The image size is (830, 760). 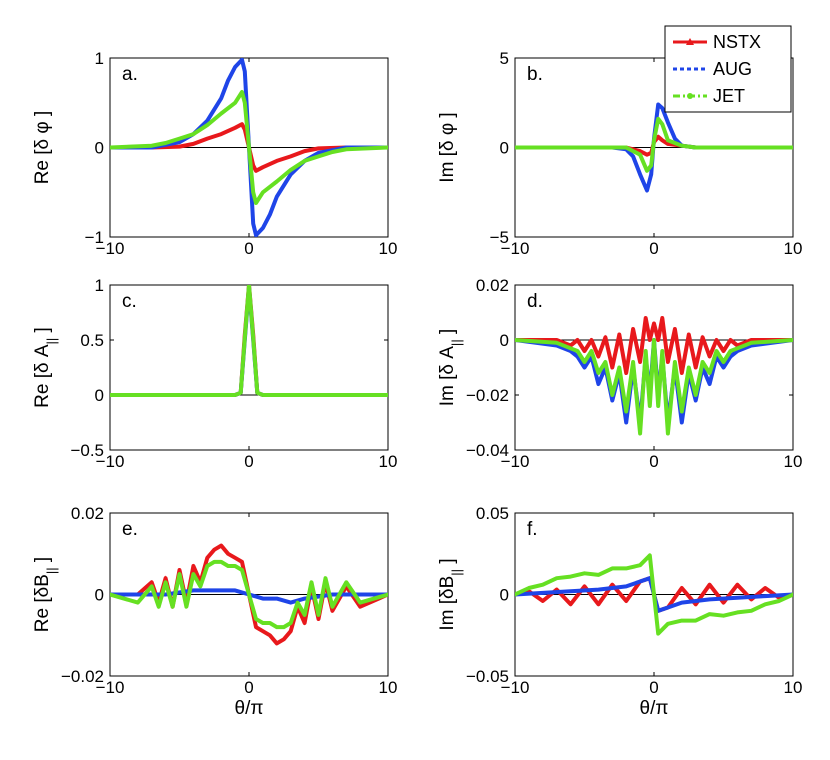 What do you see at coordinates (654, 345) in the screenshot?
I see `series-line-detail-nstx` at bounding box center [654, 345].